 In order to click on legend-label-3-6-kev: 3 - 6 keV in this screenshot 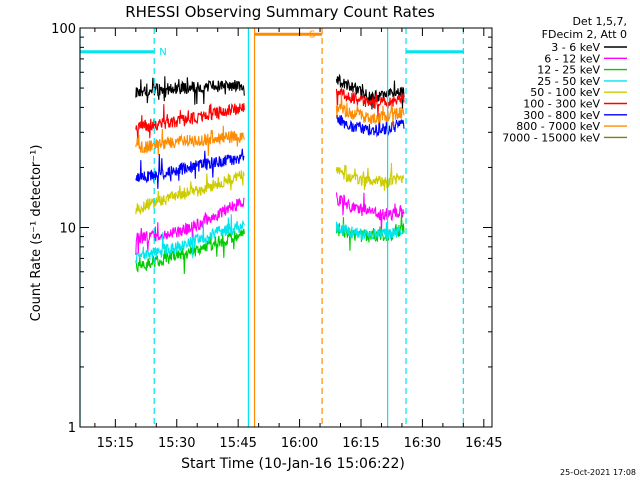, I will do `click(575, 47)`.